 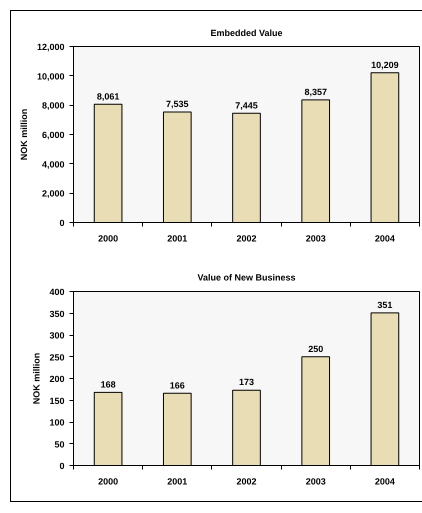 What do you see at coordinates (57, 401) in the screenshot?
I see `y-tick-label: 150` at bounding box center [57, 401].